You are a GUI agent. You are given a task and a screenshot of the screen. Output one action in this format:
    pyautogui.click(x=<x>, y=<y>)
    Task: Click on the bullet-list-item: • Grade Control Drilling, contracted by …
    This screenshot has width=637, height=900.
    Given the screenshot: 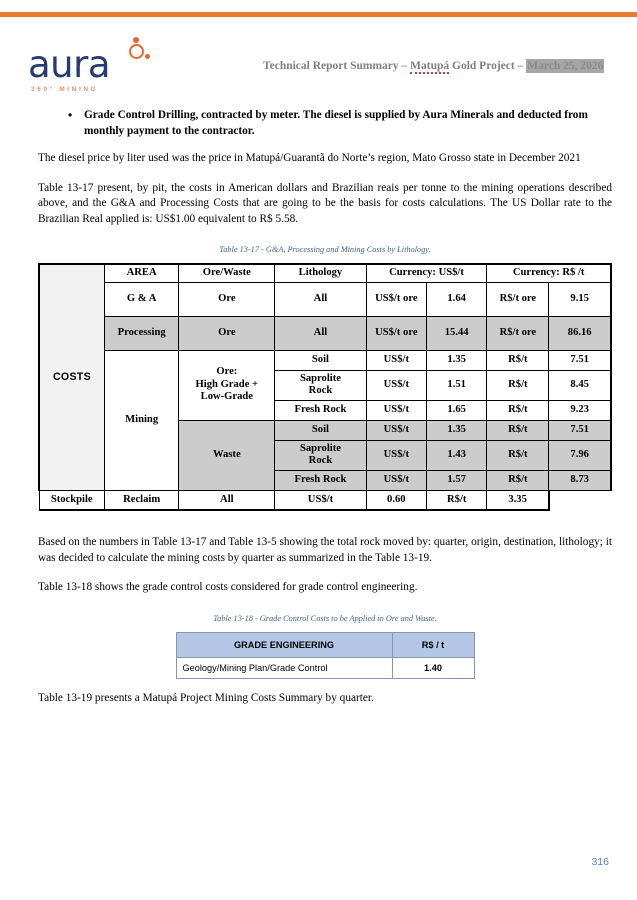 What is the action you would take?
    pyautogui.click(x=325, y=123)
    